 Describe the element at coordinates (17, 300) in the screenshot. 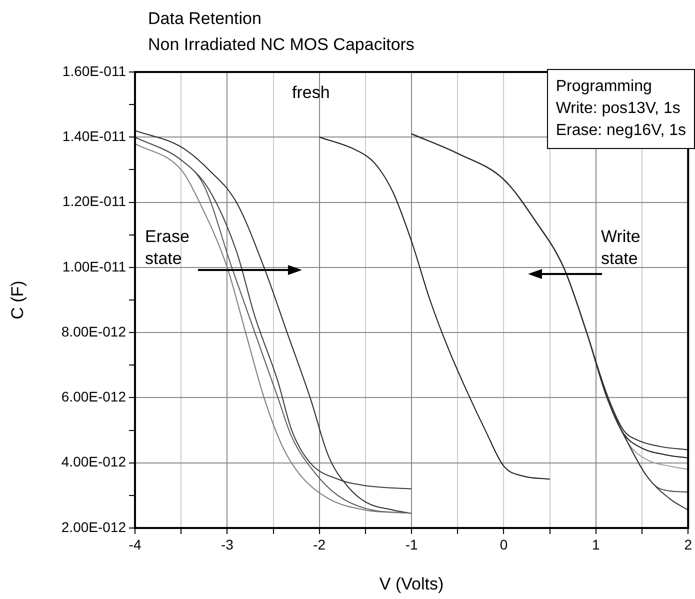

I see `y-axis-title: C (F)` at that location.